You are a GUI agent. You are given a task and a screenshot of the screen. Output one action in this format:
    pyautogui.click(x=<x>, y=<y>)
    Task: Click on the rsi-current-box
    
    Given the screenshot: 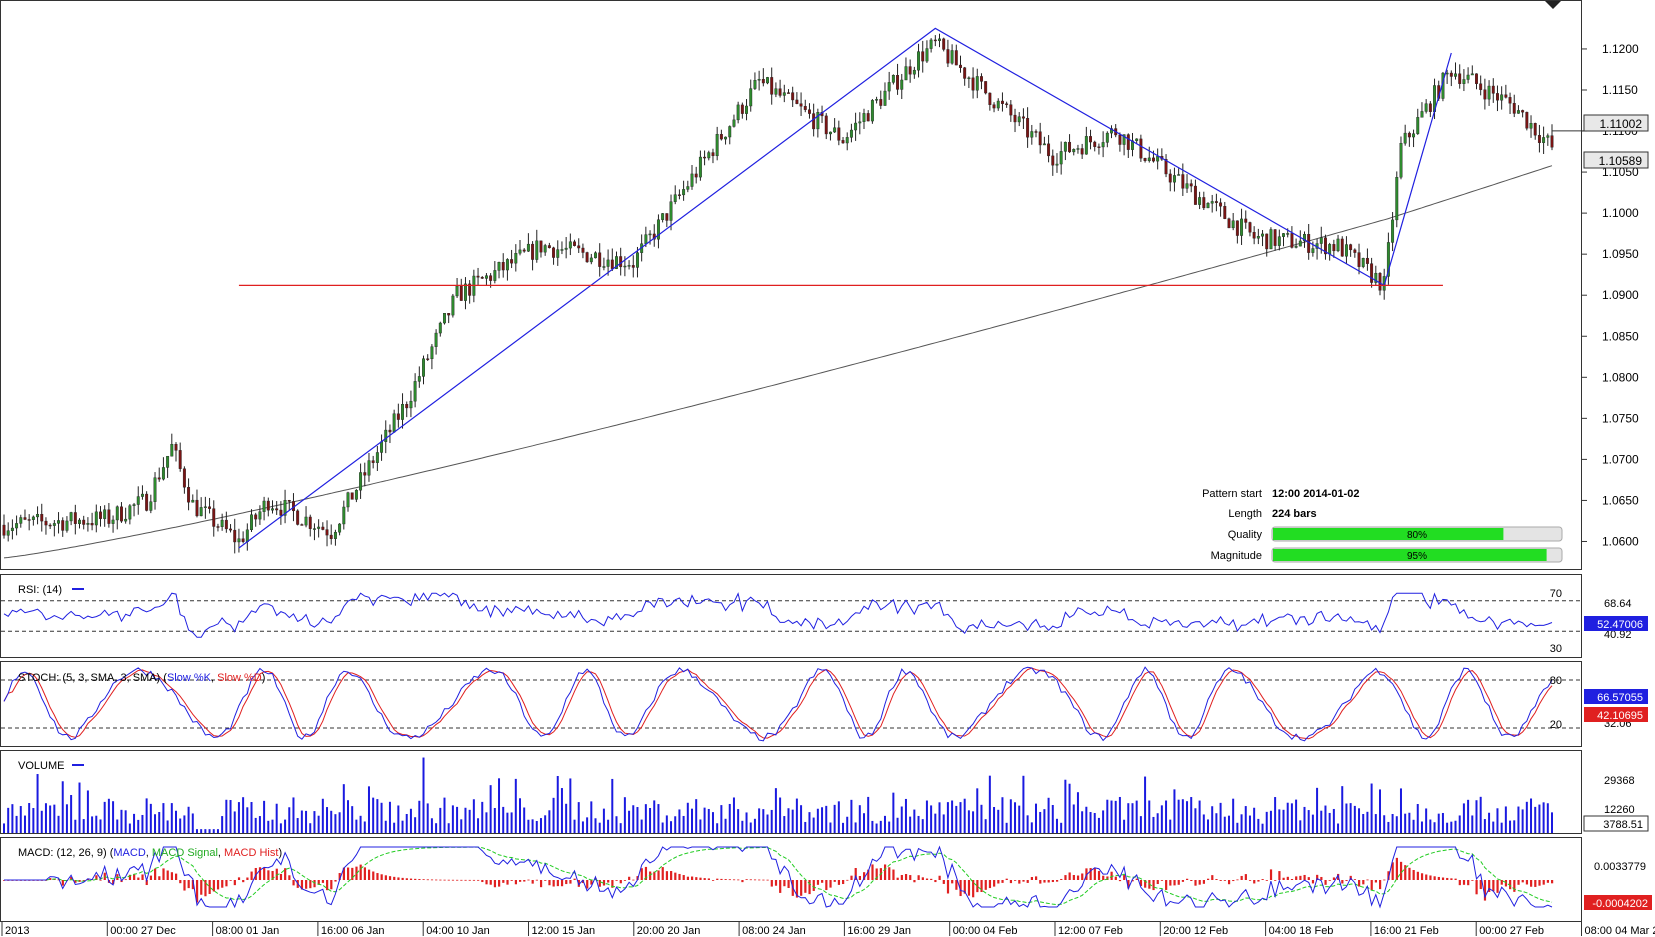 What is the action you would take?
    pyautogui.click(x=1616, y=623)
    